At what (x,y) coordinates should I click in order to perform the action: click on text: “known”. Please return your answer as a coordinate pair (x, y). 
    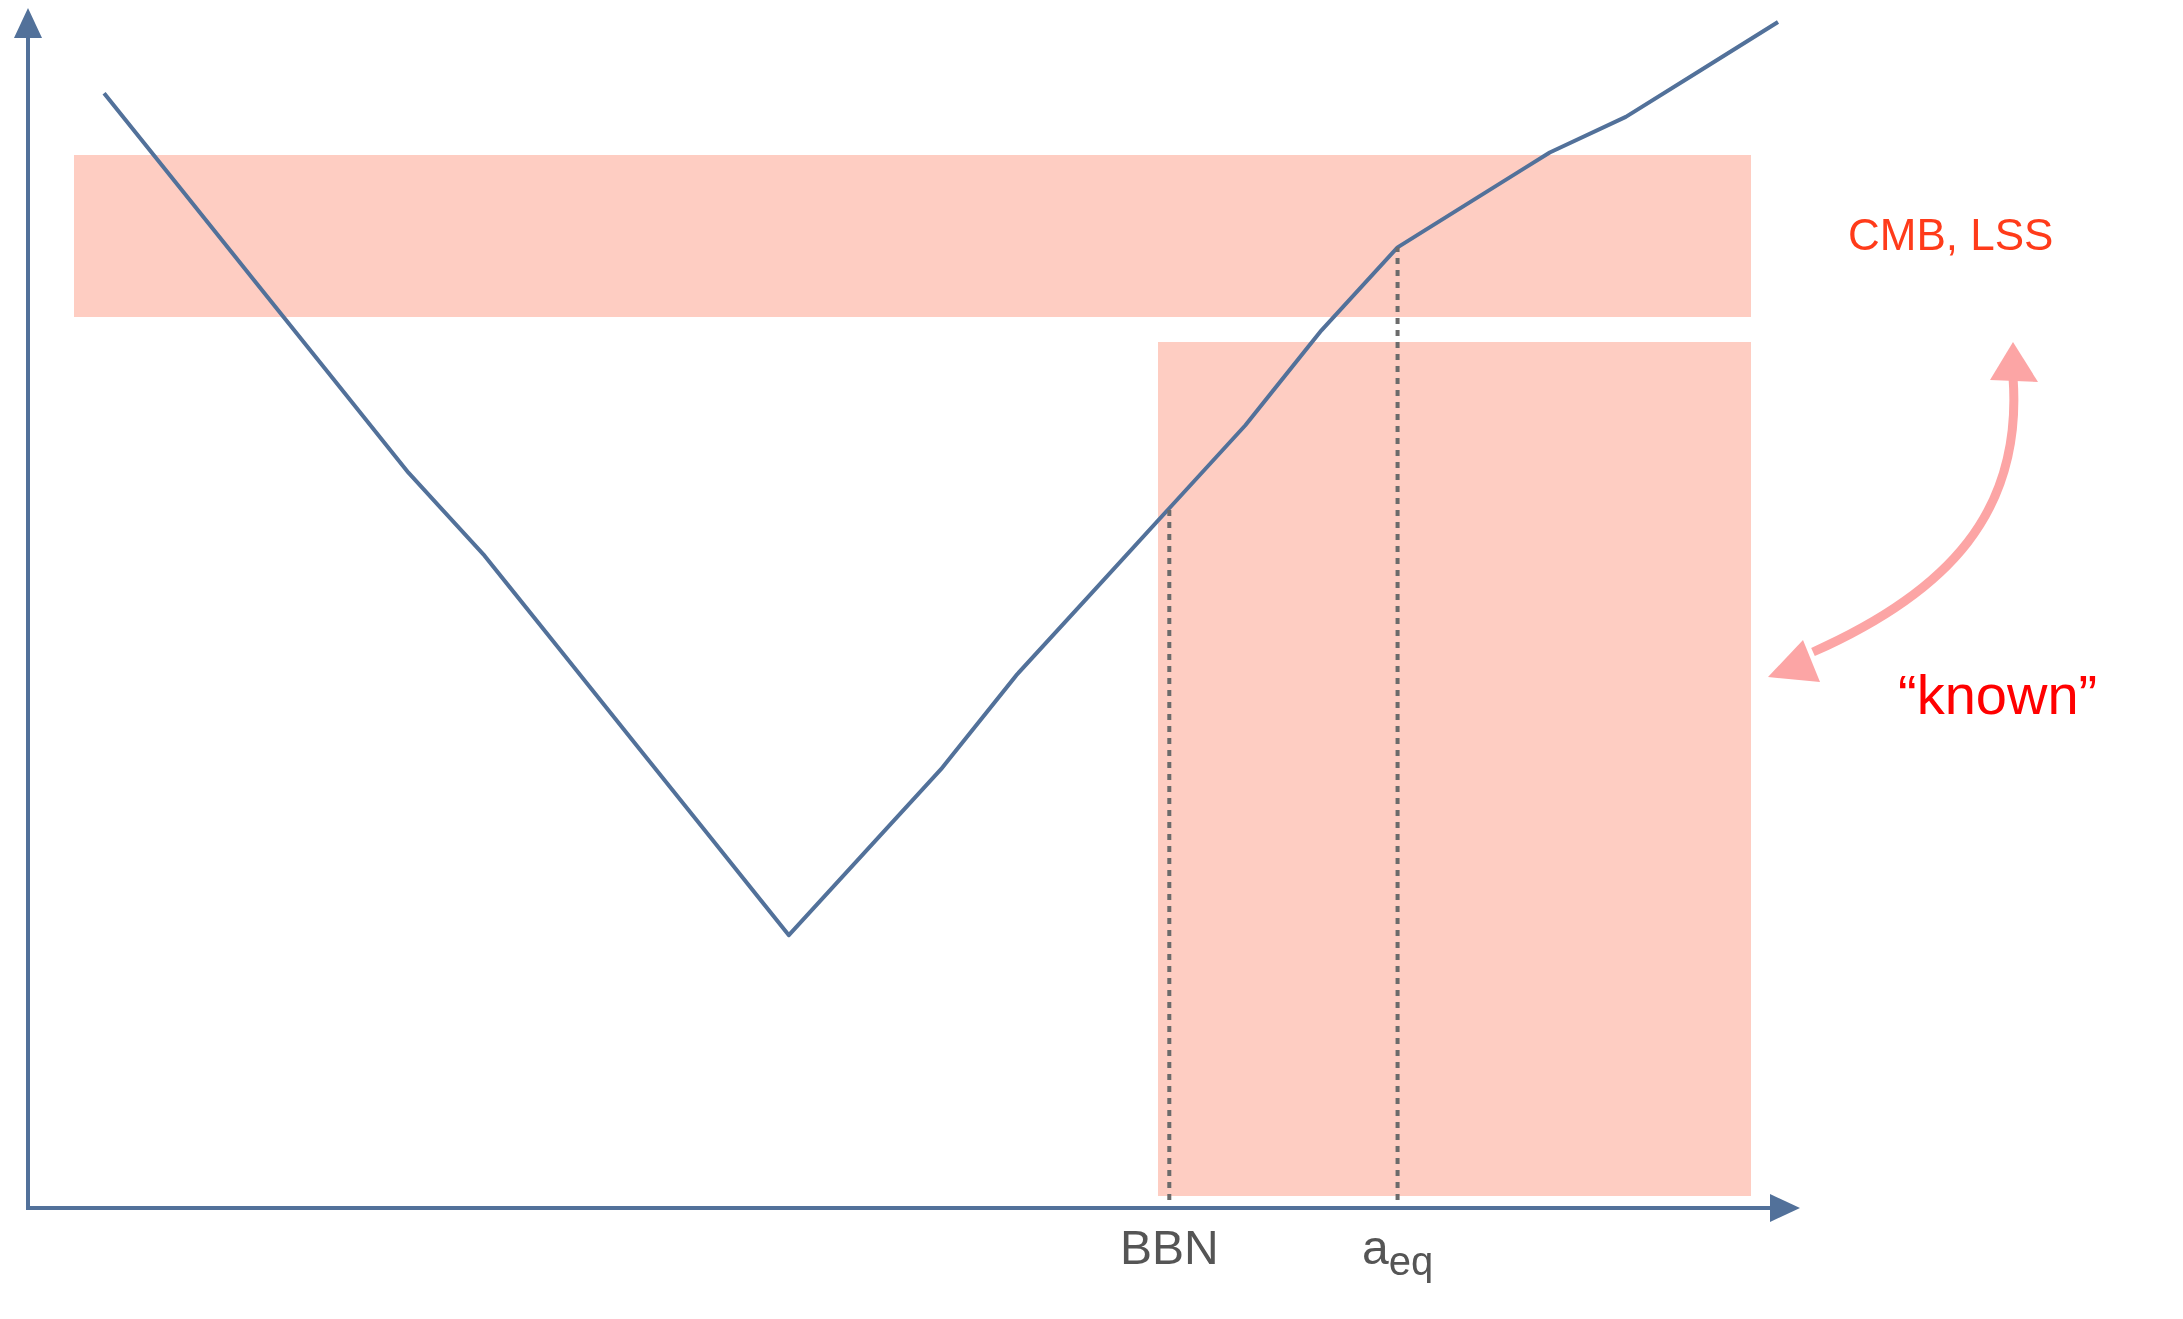
    Looking at the image, I should click on (1998, 695).